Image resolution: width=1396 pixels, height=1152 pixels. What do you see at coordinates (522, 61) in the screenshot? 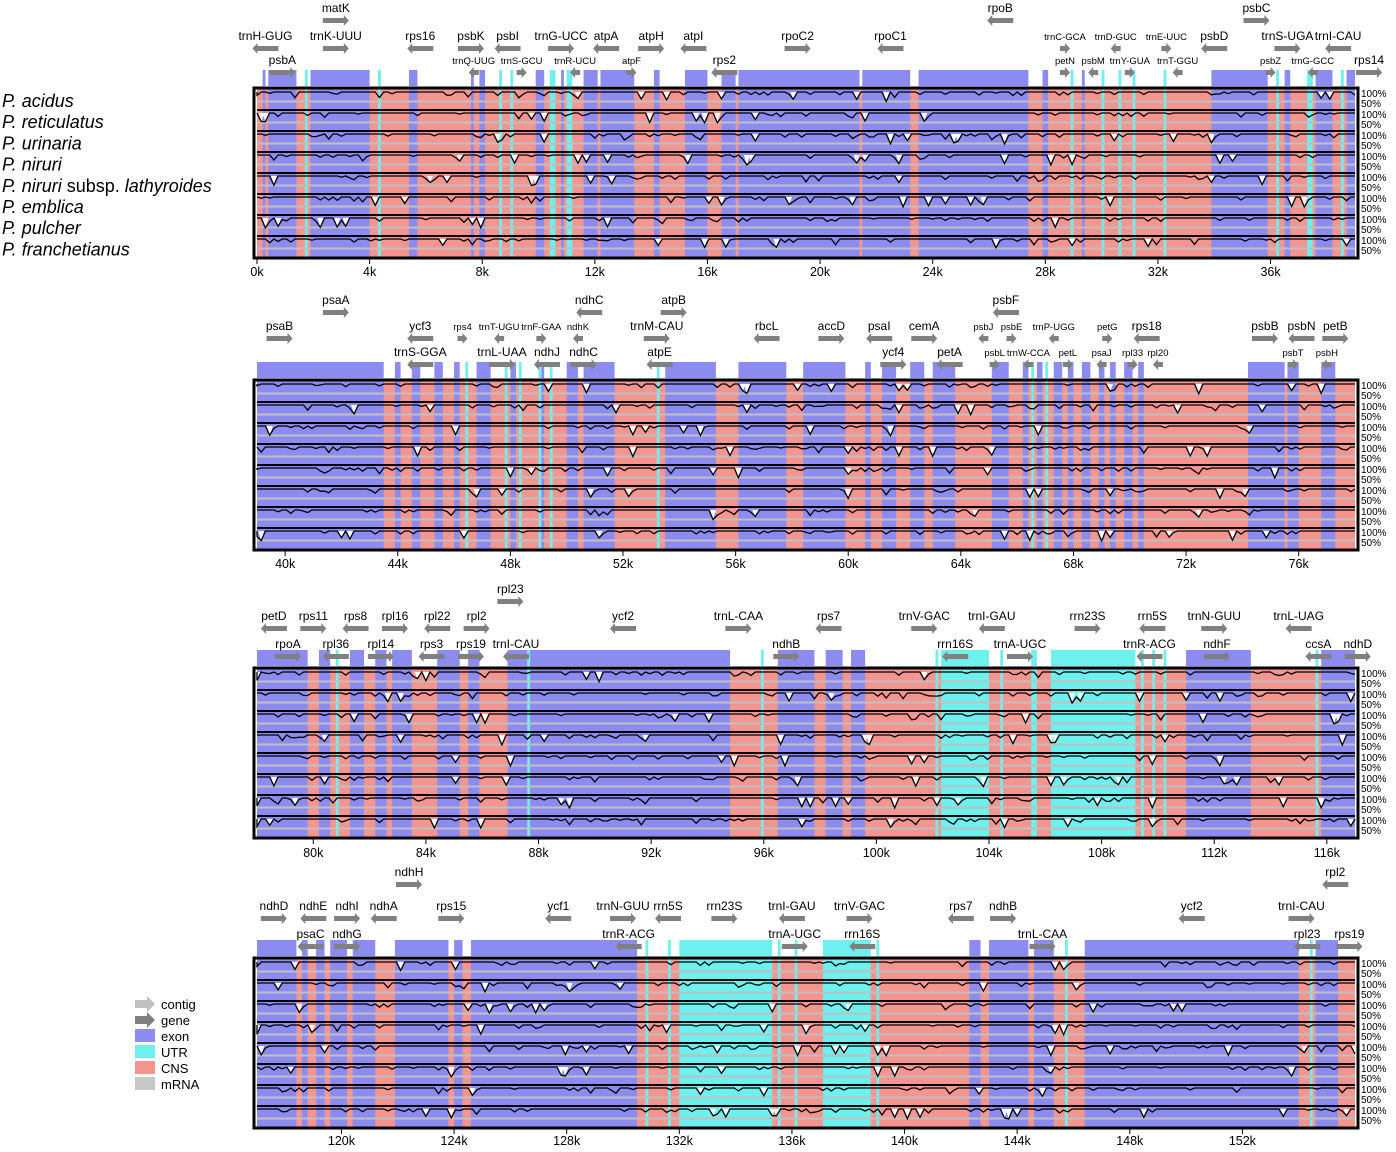
I see `gene-label: trnS-GCU` at bounding box center [522, 61].